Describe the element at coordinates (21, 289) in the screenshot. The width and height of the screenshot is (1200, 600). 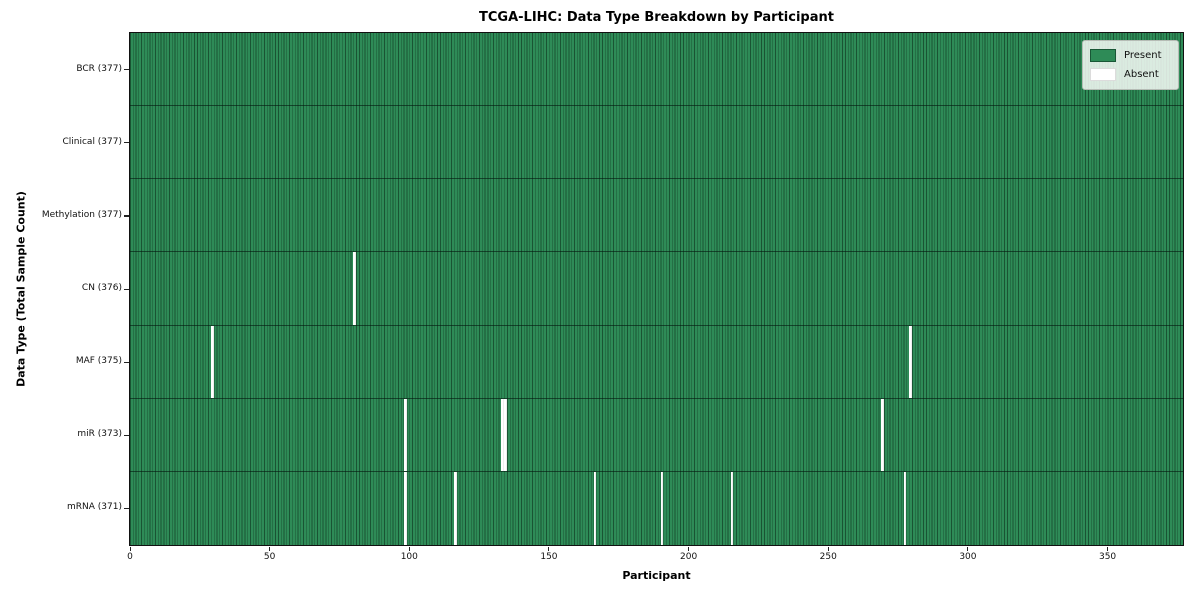
I see `y-axis-title: Data Type (Total Sample Count)` at that location.